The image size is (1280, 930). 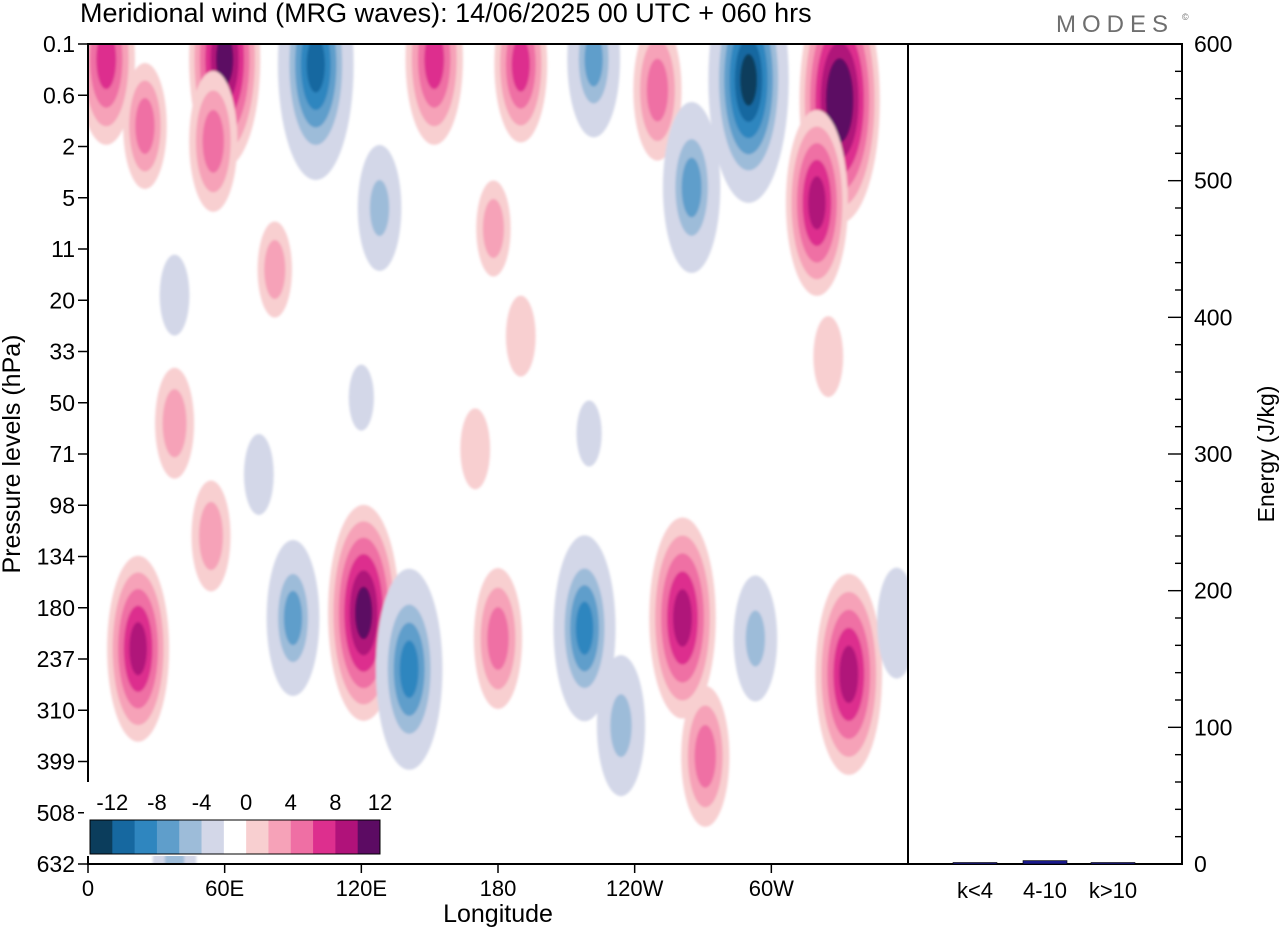 I want to click on colorbar-legend: -12 -8 -4 0 4 8 12, so click(x=238, y=819).